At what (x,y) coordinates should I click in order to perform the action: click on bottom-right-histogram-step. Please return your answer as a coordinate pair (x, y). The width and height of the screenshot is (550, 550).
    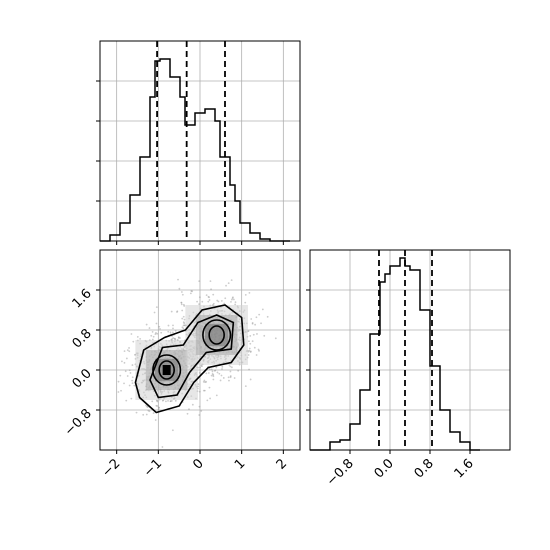
    Looking at the image, I should click on (395, 354).